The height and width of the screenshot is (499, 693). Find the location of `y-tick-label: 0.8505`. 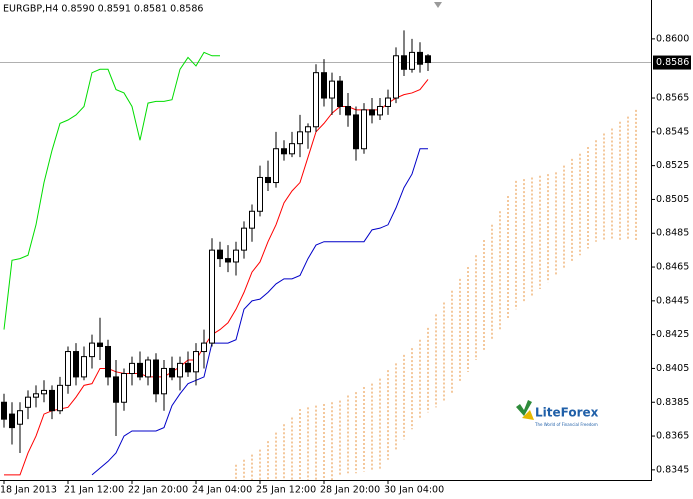

y-tick-label: 0.8505 is located at coordinates (672, 199).